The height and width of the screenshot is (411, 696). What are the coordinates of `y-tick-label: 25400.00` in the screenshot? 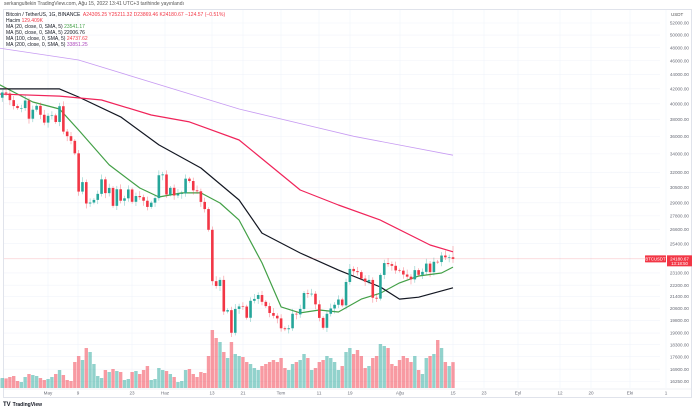 It's located at (680, 243).